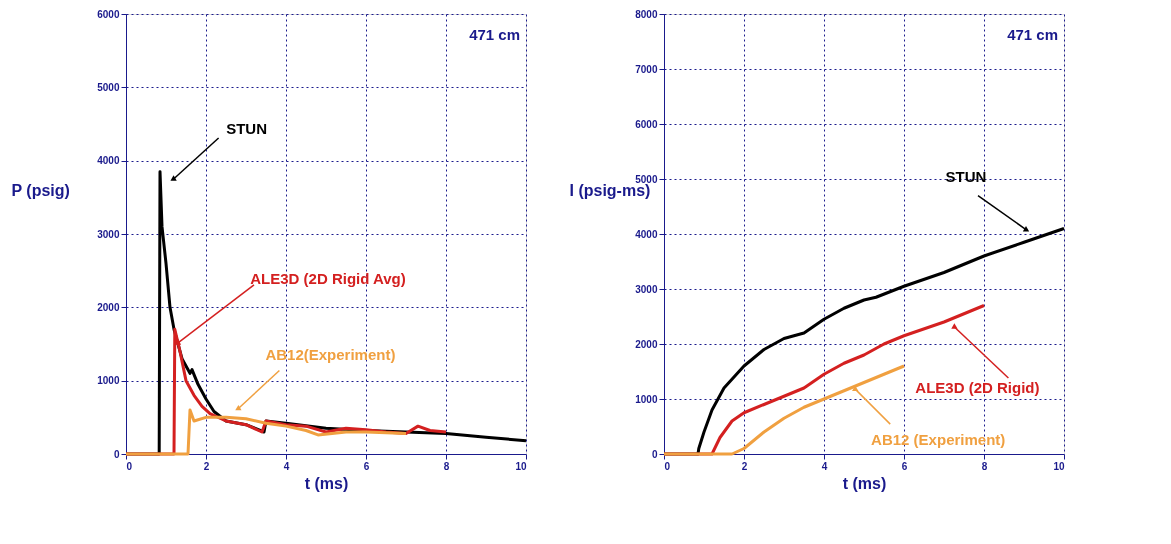 This screenshot has height=544, width=1171. What do you see at coordinates (328, 278) in the screenshot?
I see `annotation: ALE3D (2D Rigid Avg)` at bounding box center [328, 278].